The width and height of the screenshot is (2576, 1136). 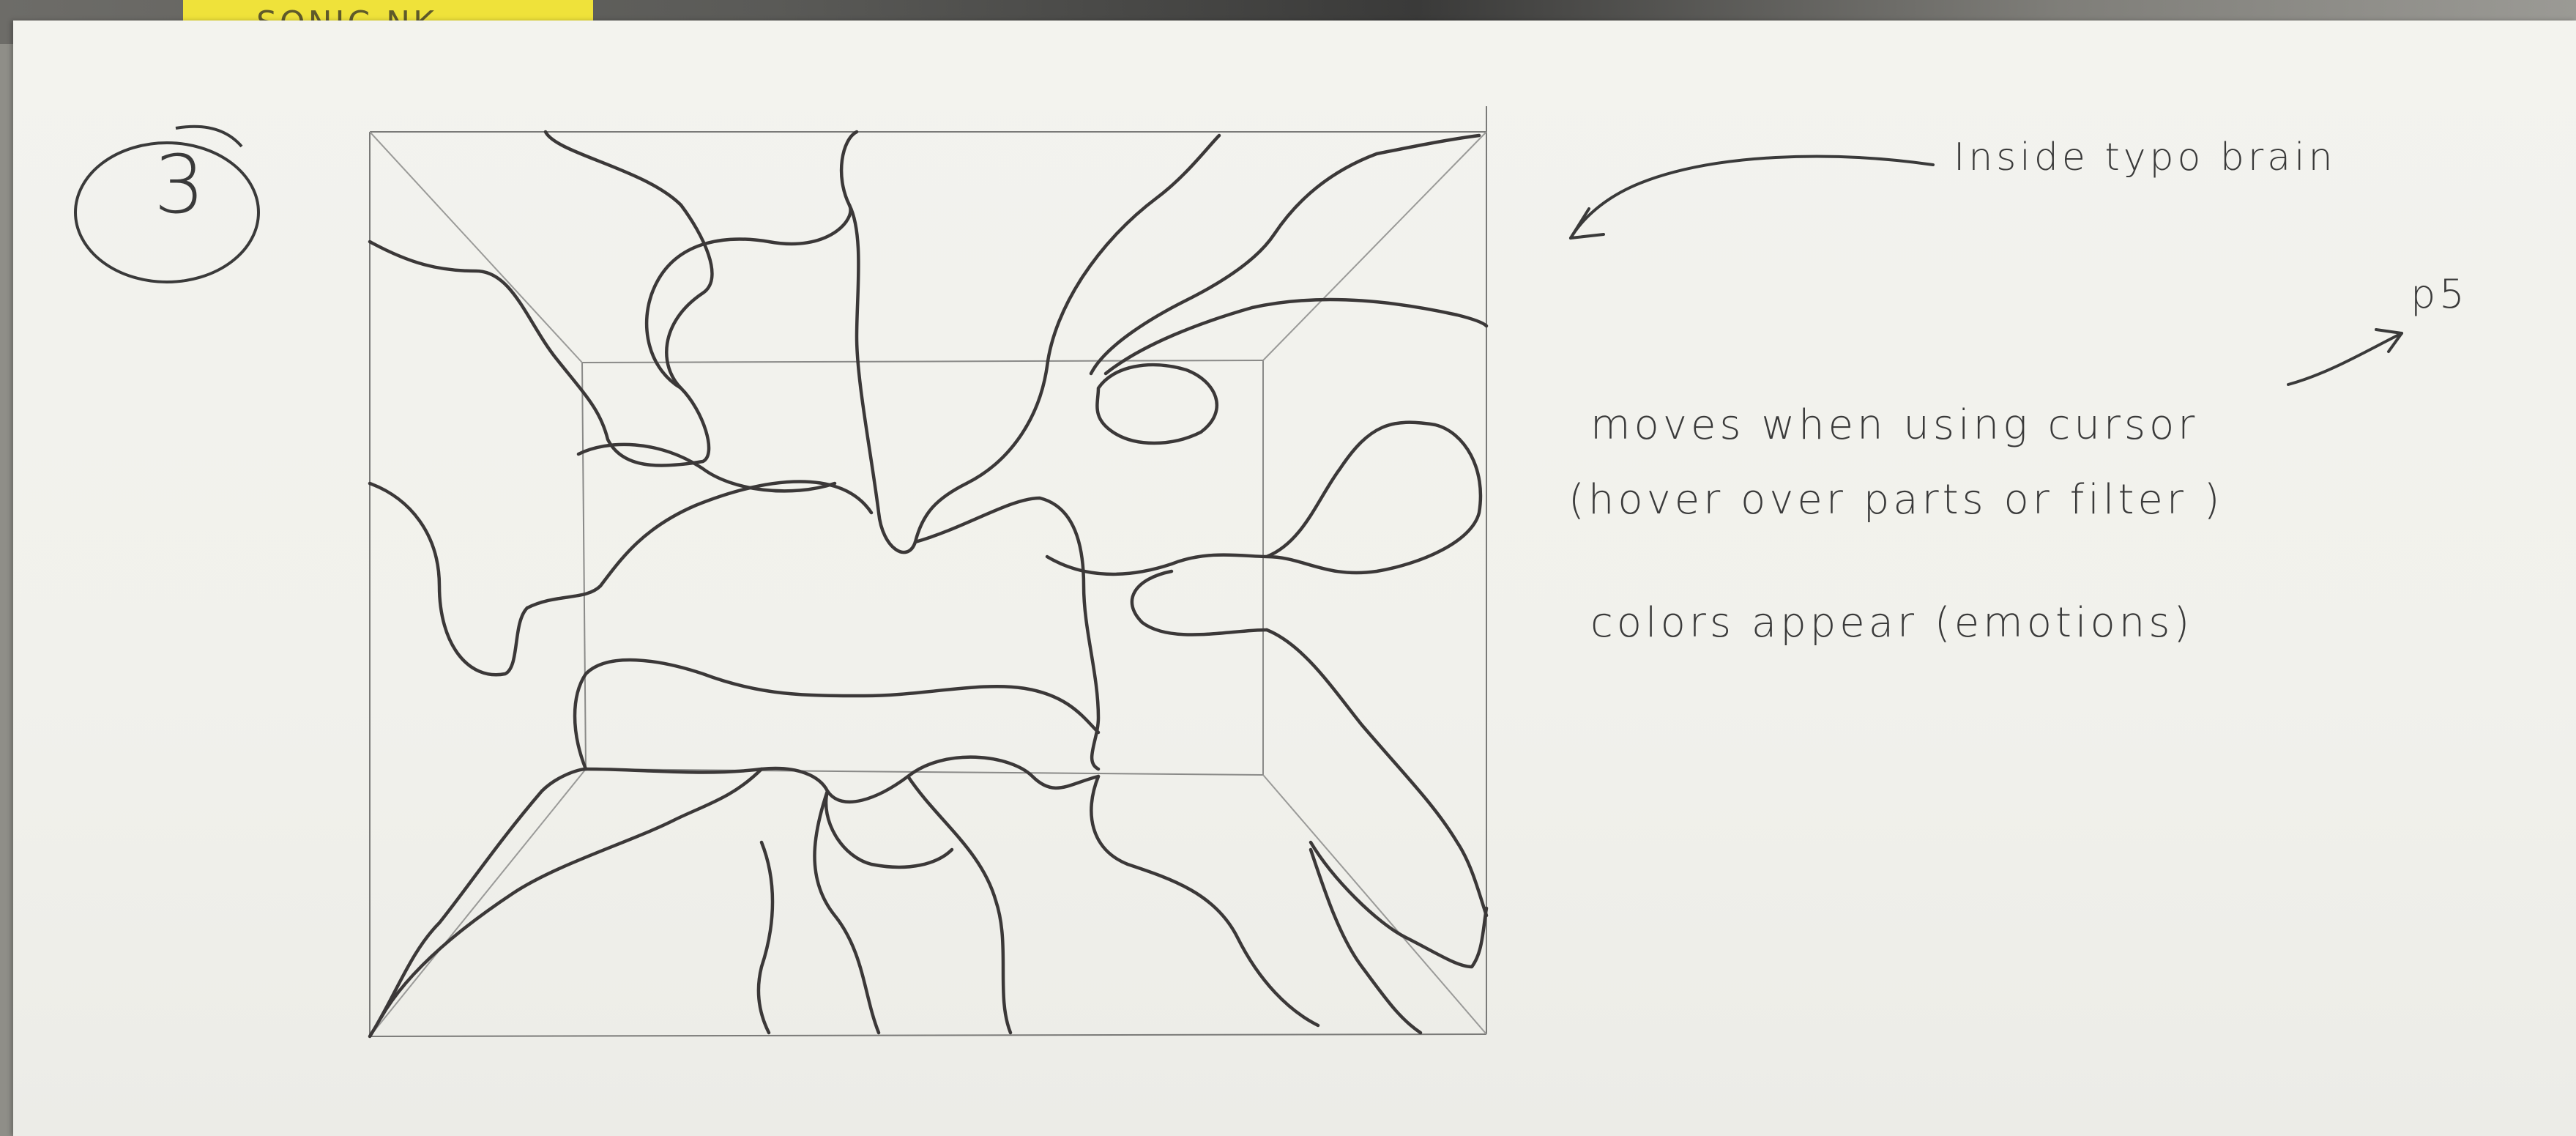 I want to click on sketch-number: 3, so click(x=179, y=184).